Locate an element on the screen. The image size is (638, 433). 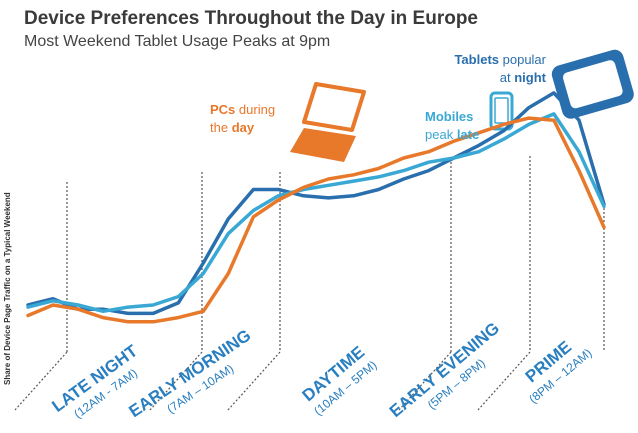
pcs-callout-text-2: the is located at coordinates (221, 127).